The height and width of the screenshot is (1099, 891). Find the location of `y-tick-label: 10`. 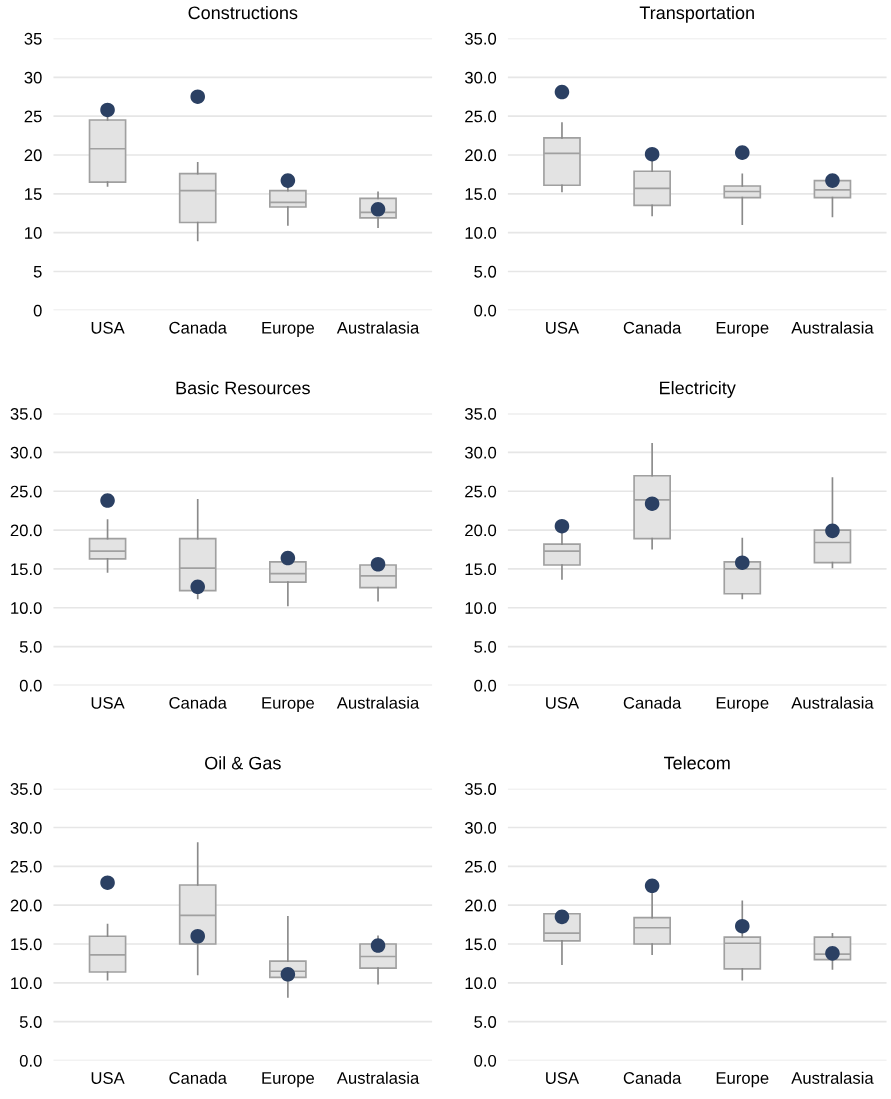

y-tick-label: 10 is located at coordinates (33, 233).